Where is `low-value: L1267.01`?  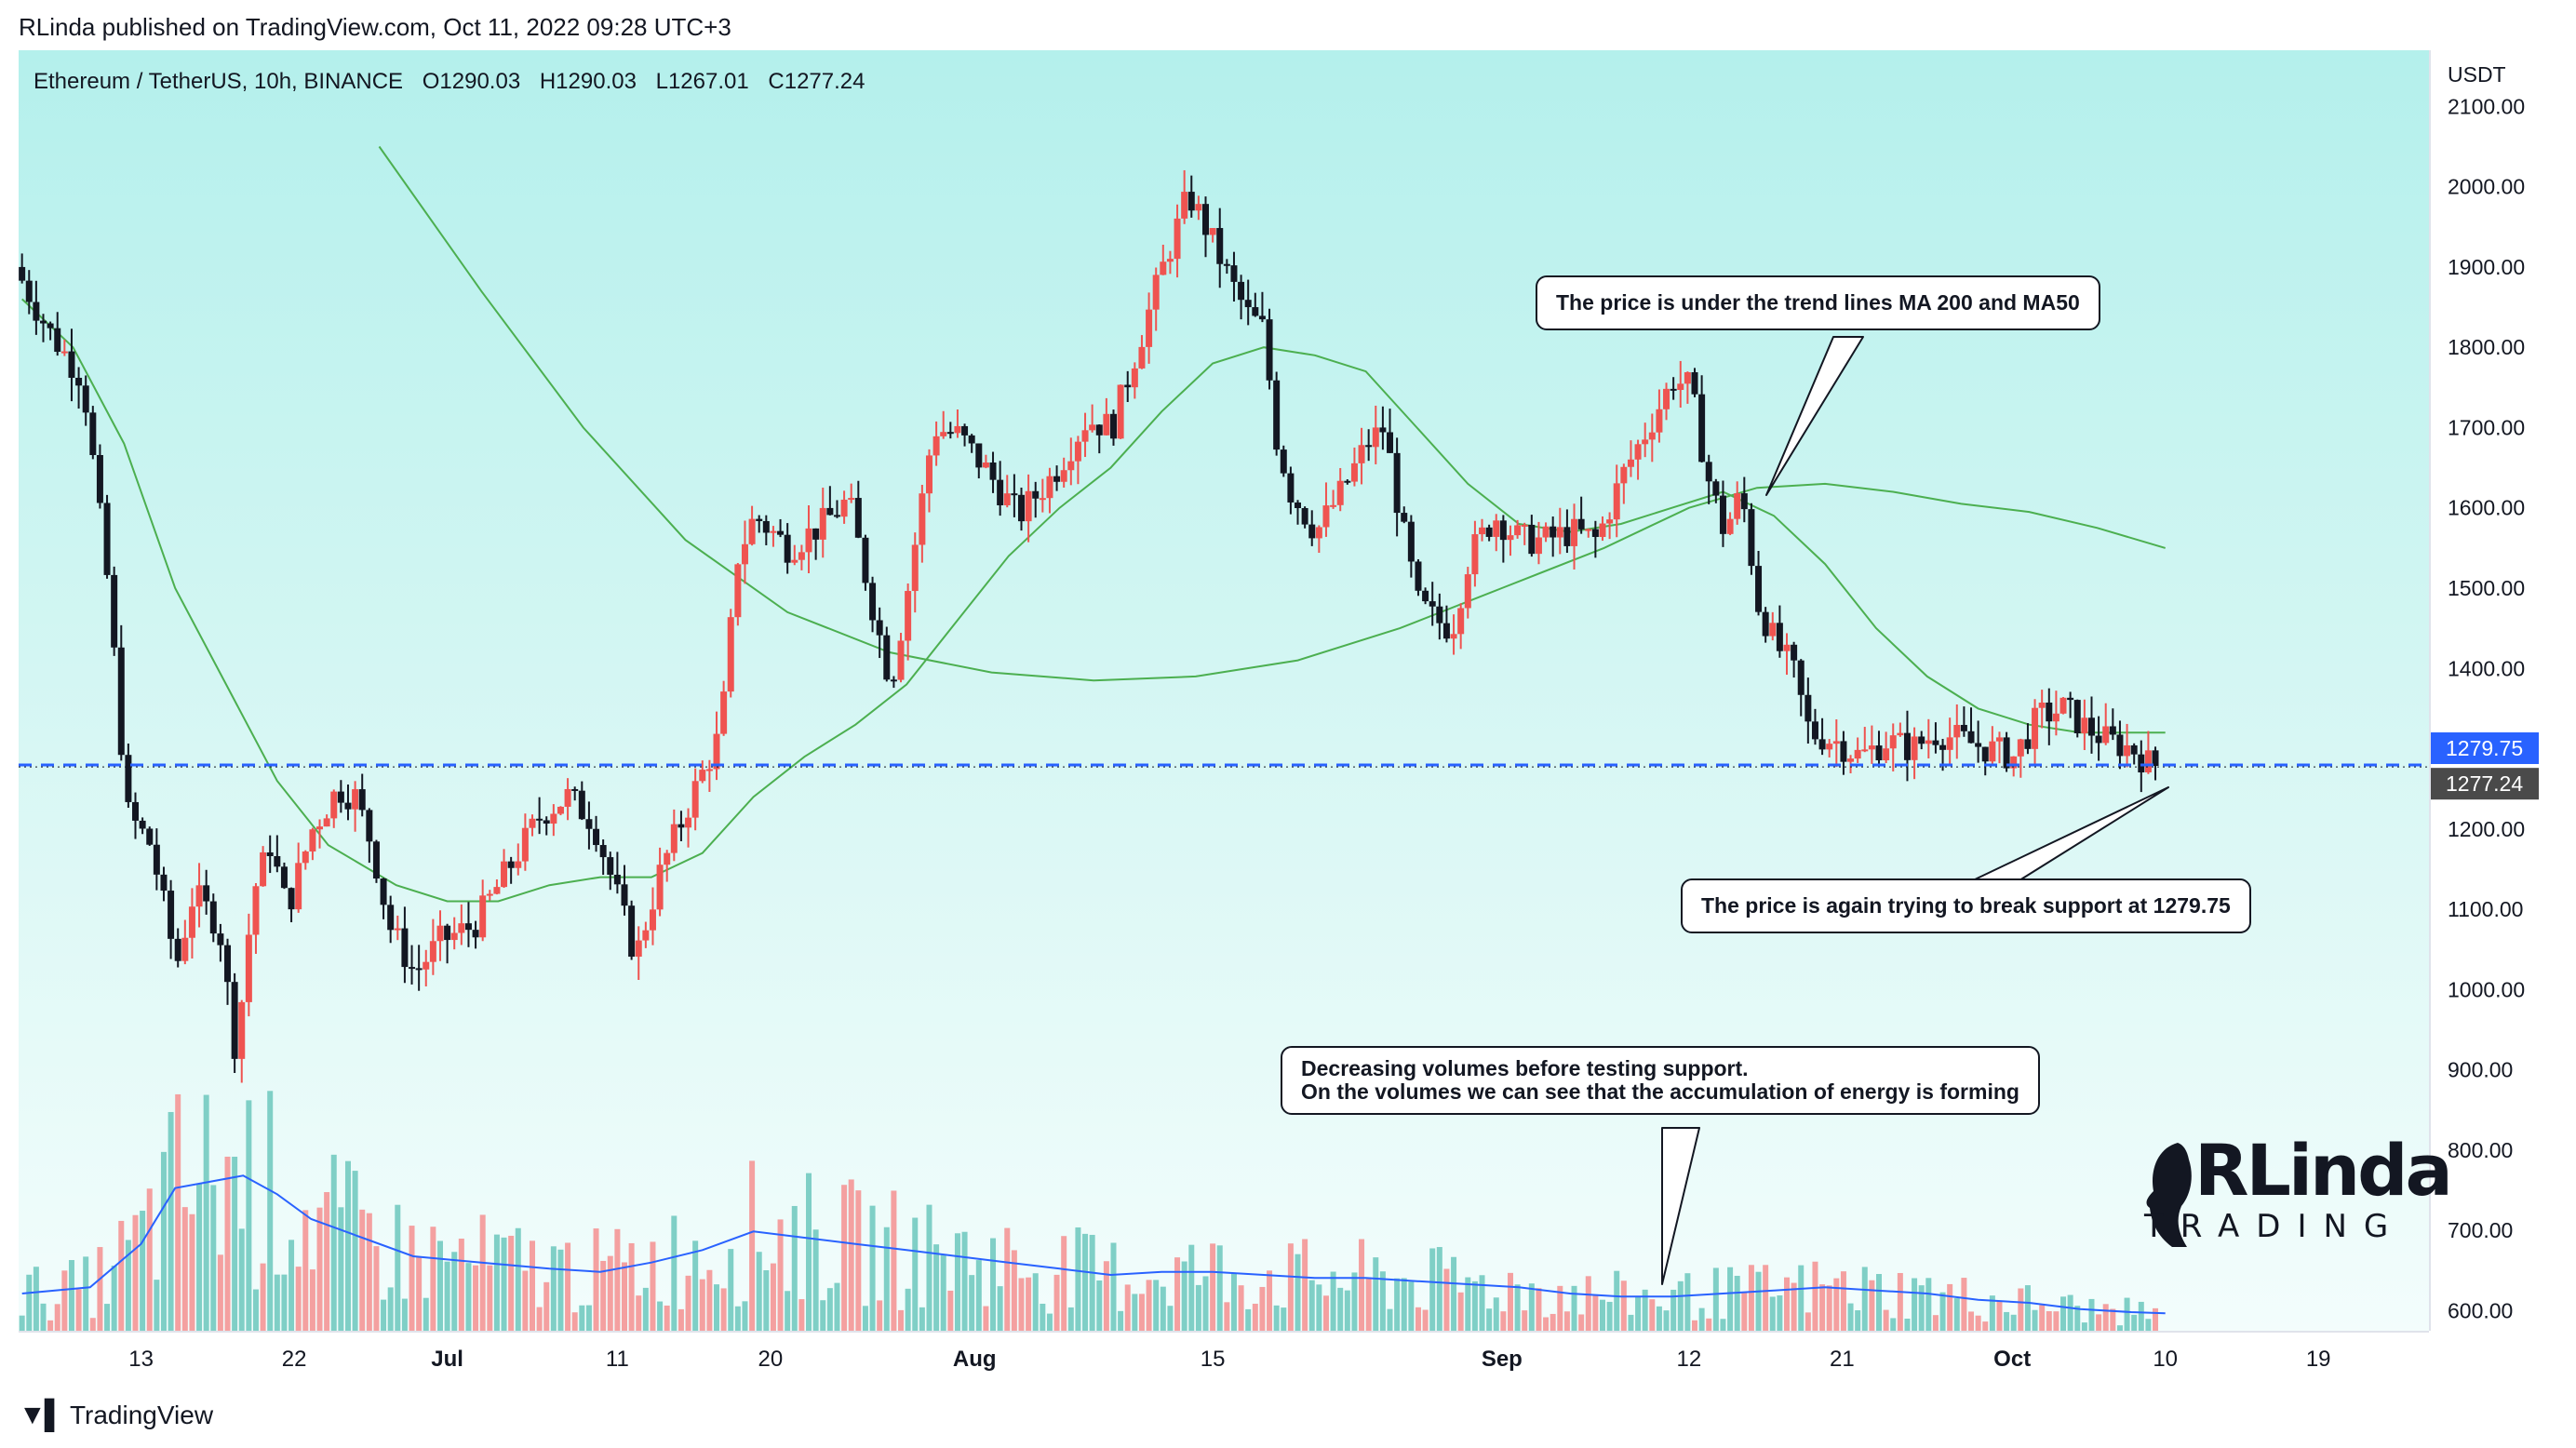
low-value: L1267.01 is located at coordinates (702, 81).